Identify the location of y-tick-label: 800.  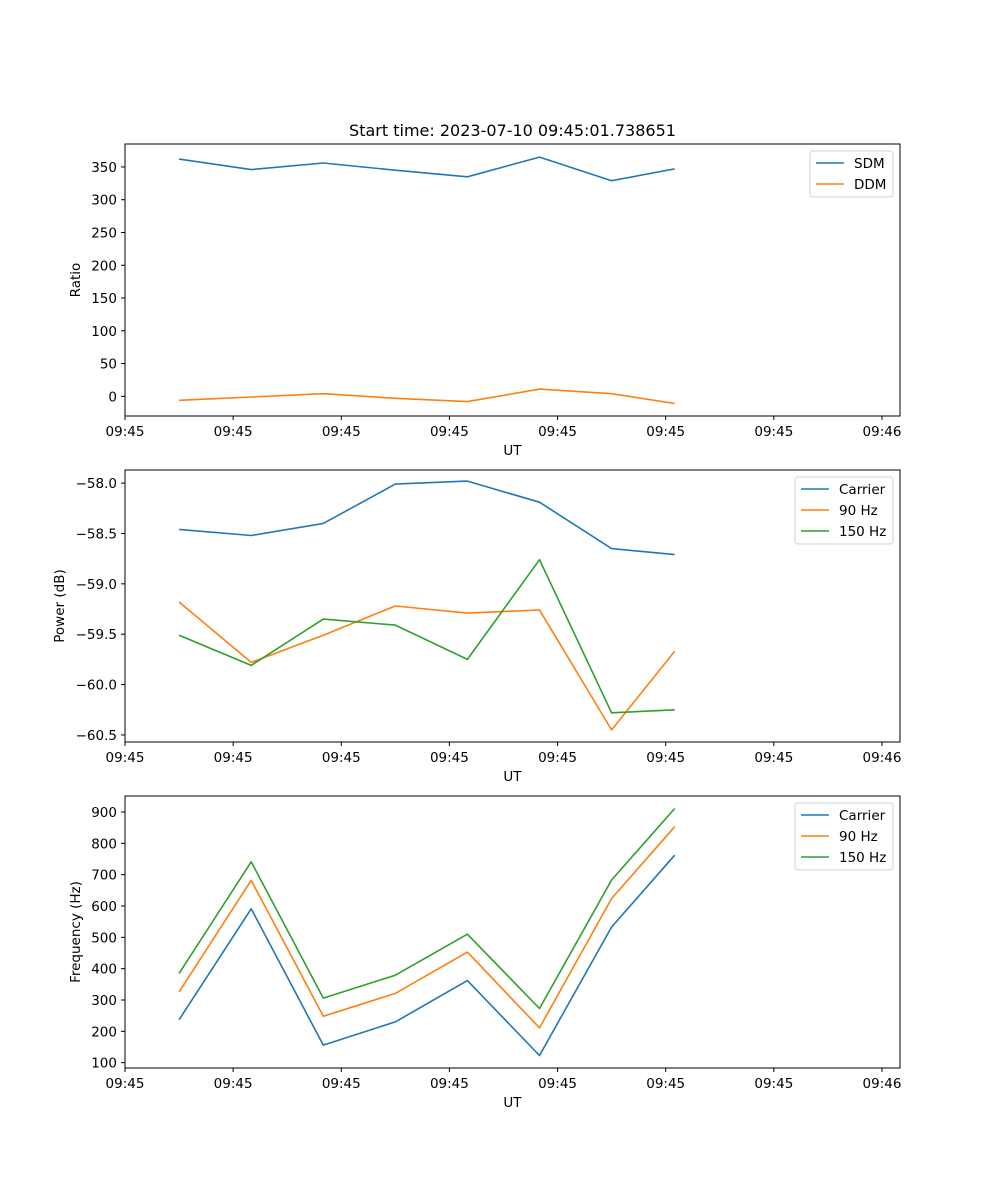
(104, 844).